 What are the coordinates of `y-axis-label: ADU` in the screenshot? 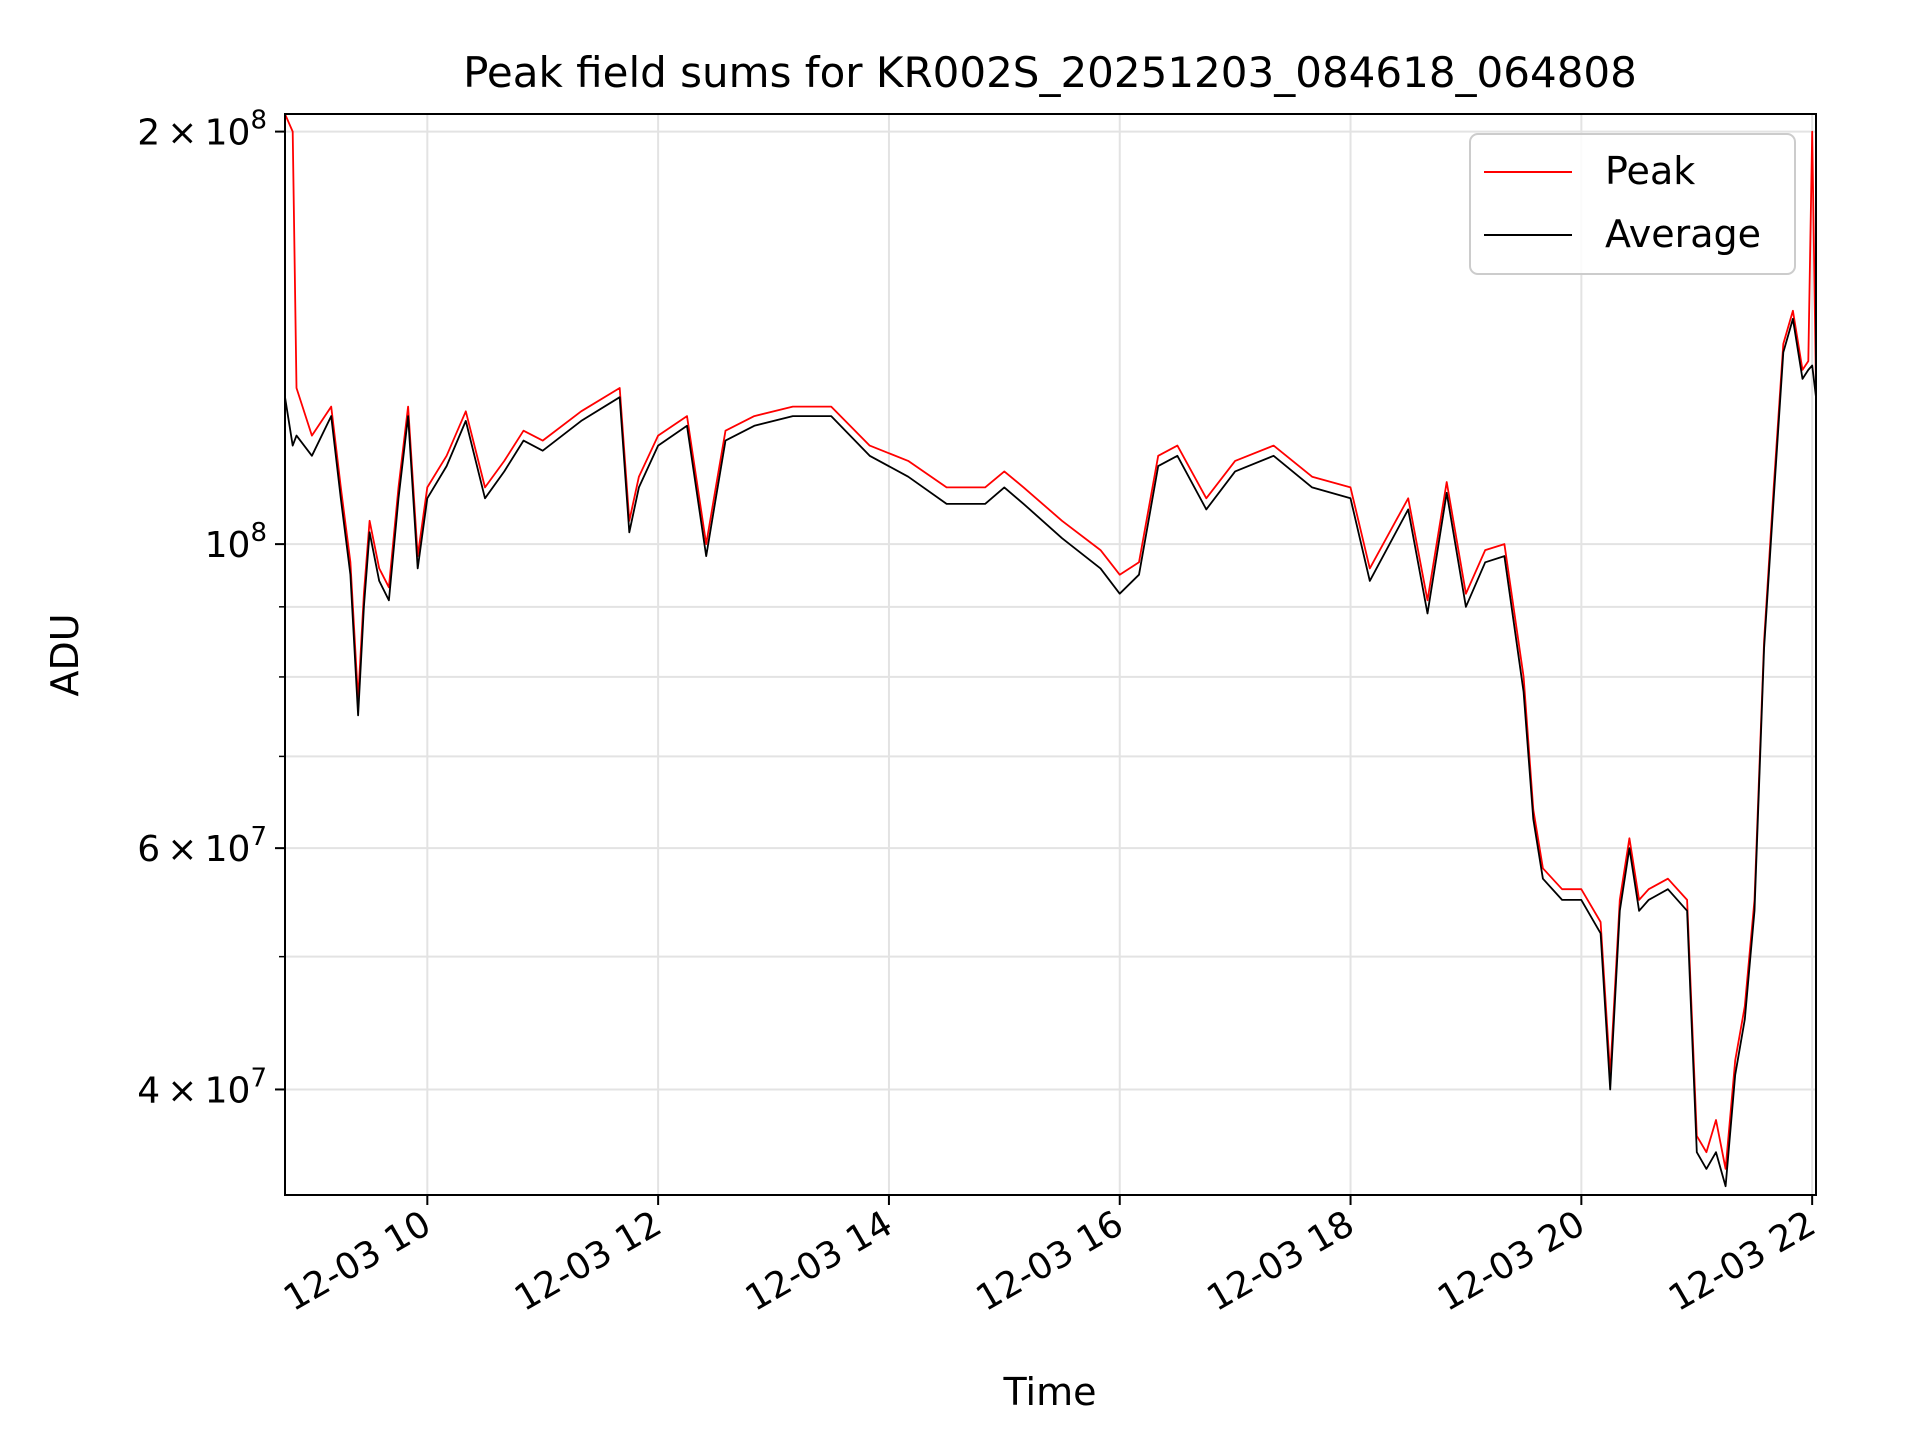 It's located at (65, 654).